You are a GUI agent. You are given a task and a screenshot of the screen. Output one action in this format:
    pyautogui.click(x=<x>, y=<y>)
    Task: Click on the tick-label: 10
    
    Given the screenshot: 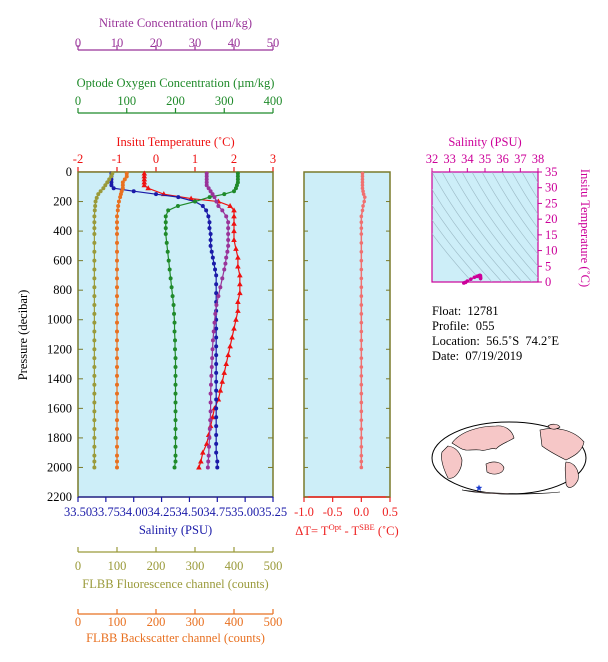 What is the action you would take?
    pyautogui.click(x=117, y=43)
    